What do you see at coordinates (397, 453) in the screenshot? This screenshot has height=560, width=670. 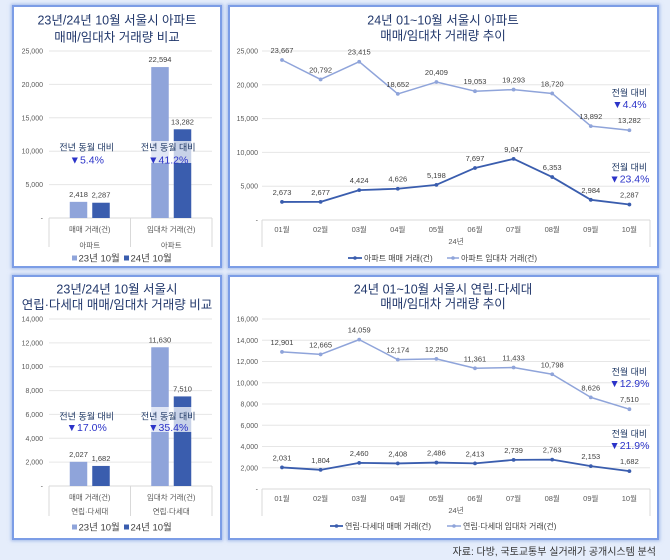 I see `data-label: 2,408` at bounding box center [397, 453].